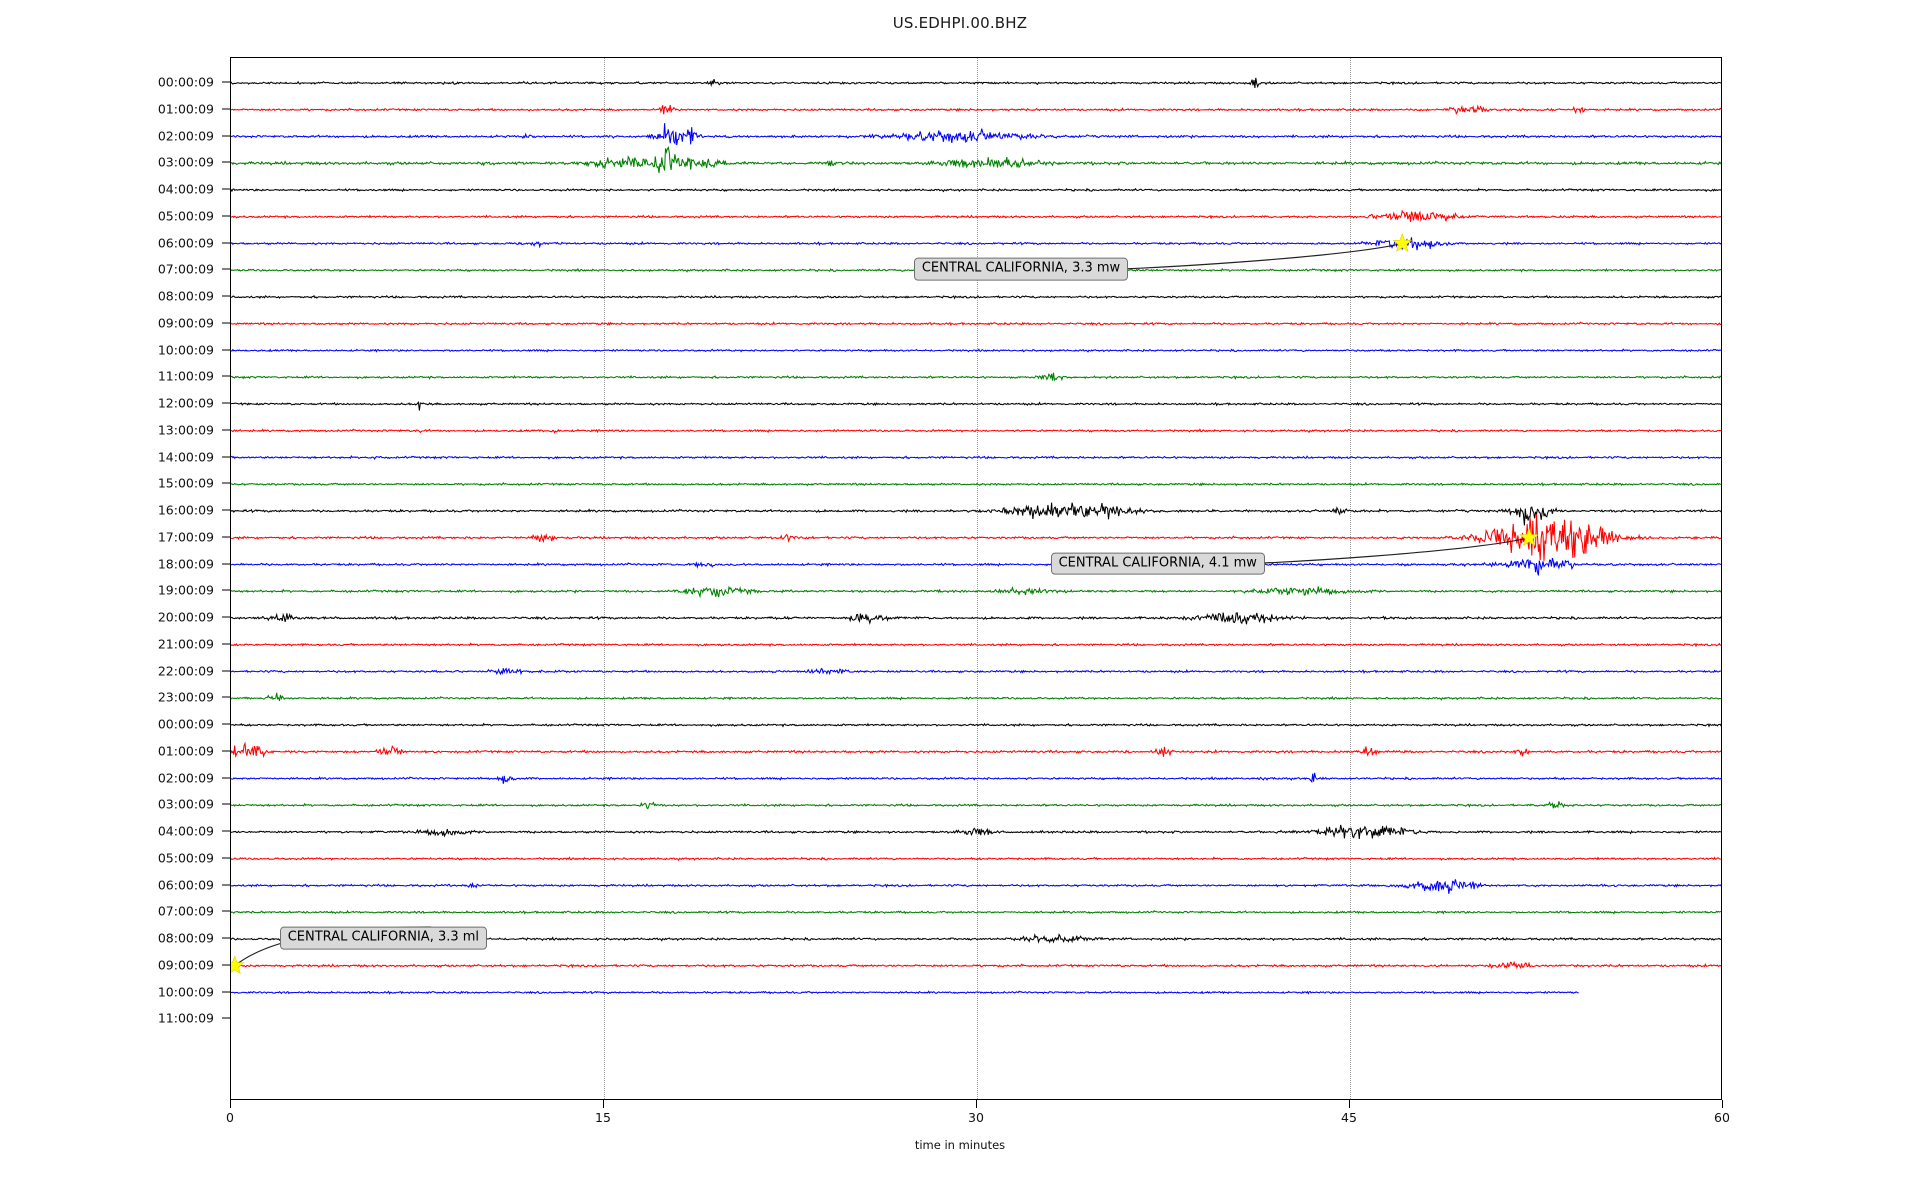 The image size is (1920, 1200). What do you see at coordinates (603, 1117) in the screenshot?
I see `x-axis-tick-label: 15` at bounding box center [603, 1117].